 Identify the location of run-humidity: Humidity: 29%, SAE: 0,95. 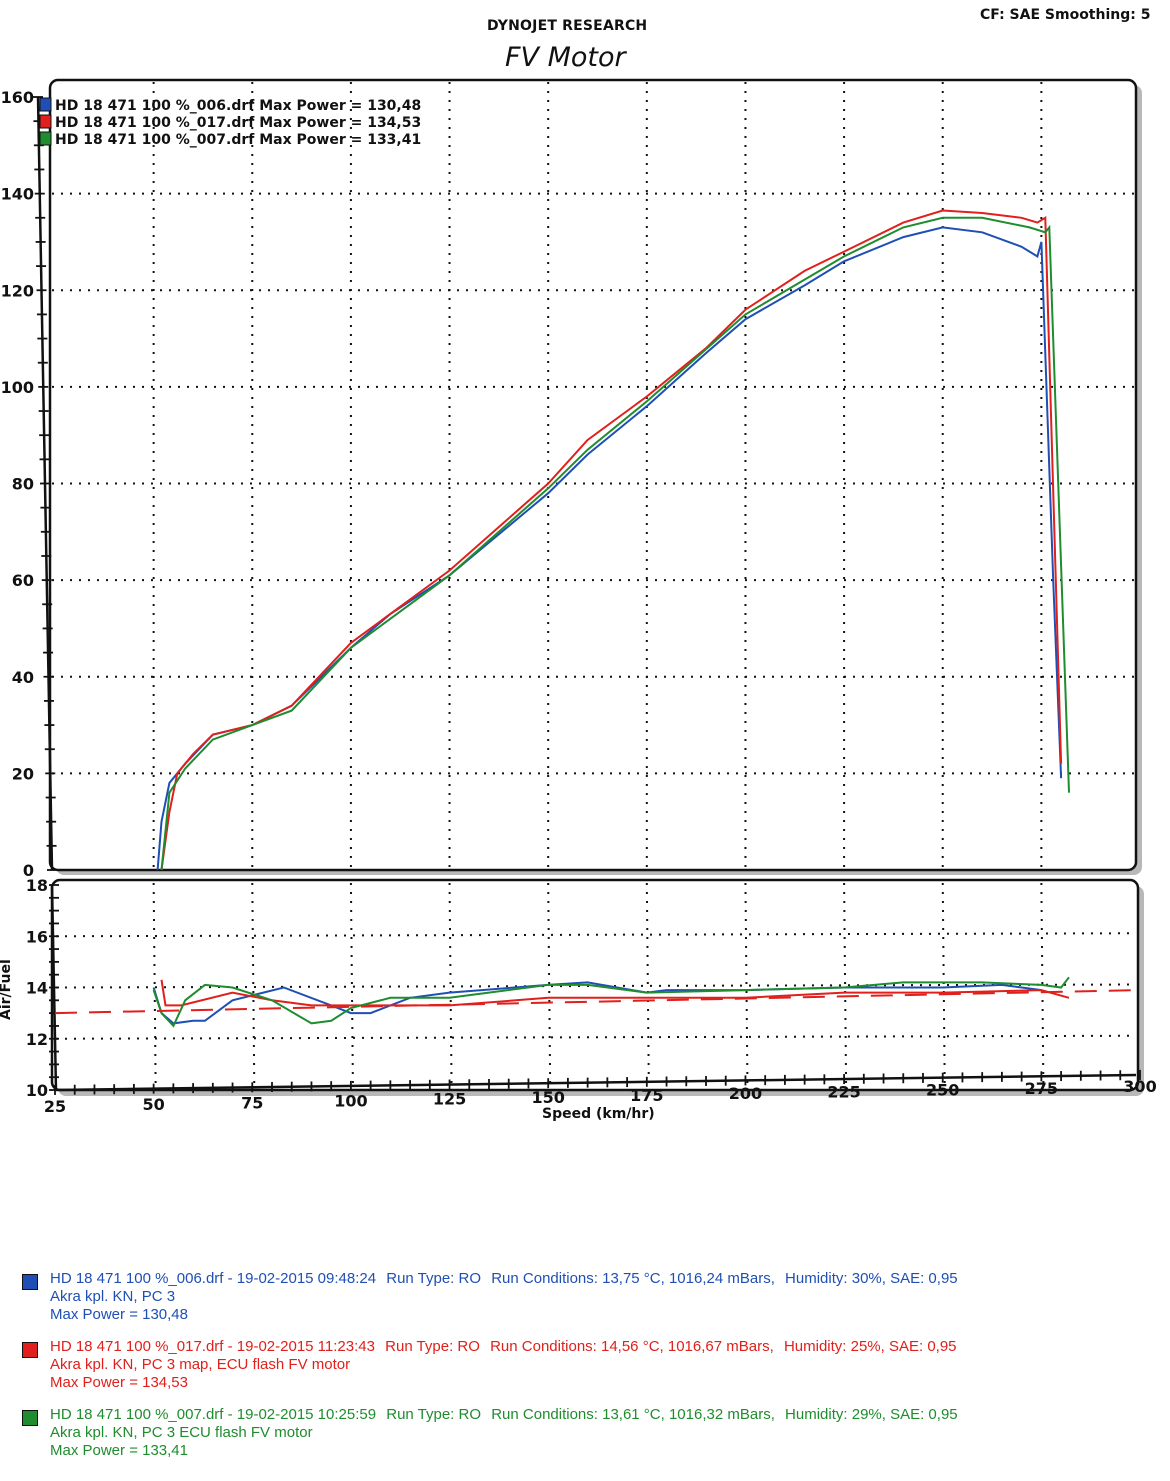
(871, 1414).